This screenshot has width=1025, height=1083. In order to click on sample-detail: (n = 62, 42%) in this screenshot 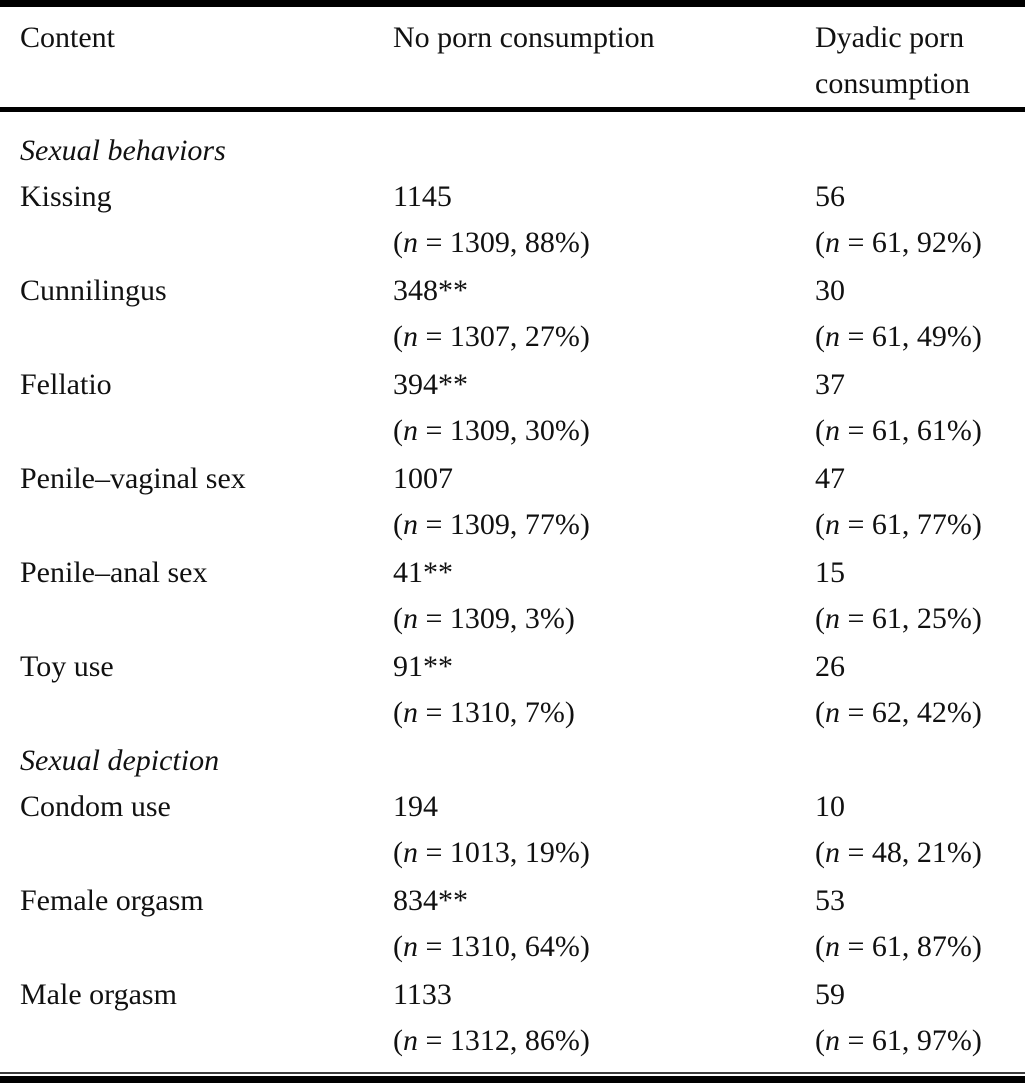, I will do `click(898, 712)`.